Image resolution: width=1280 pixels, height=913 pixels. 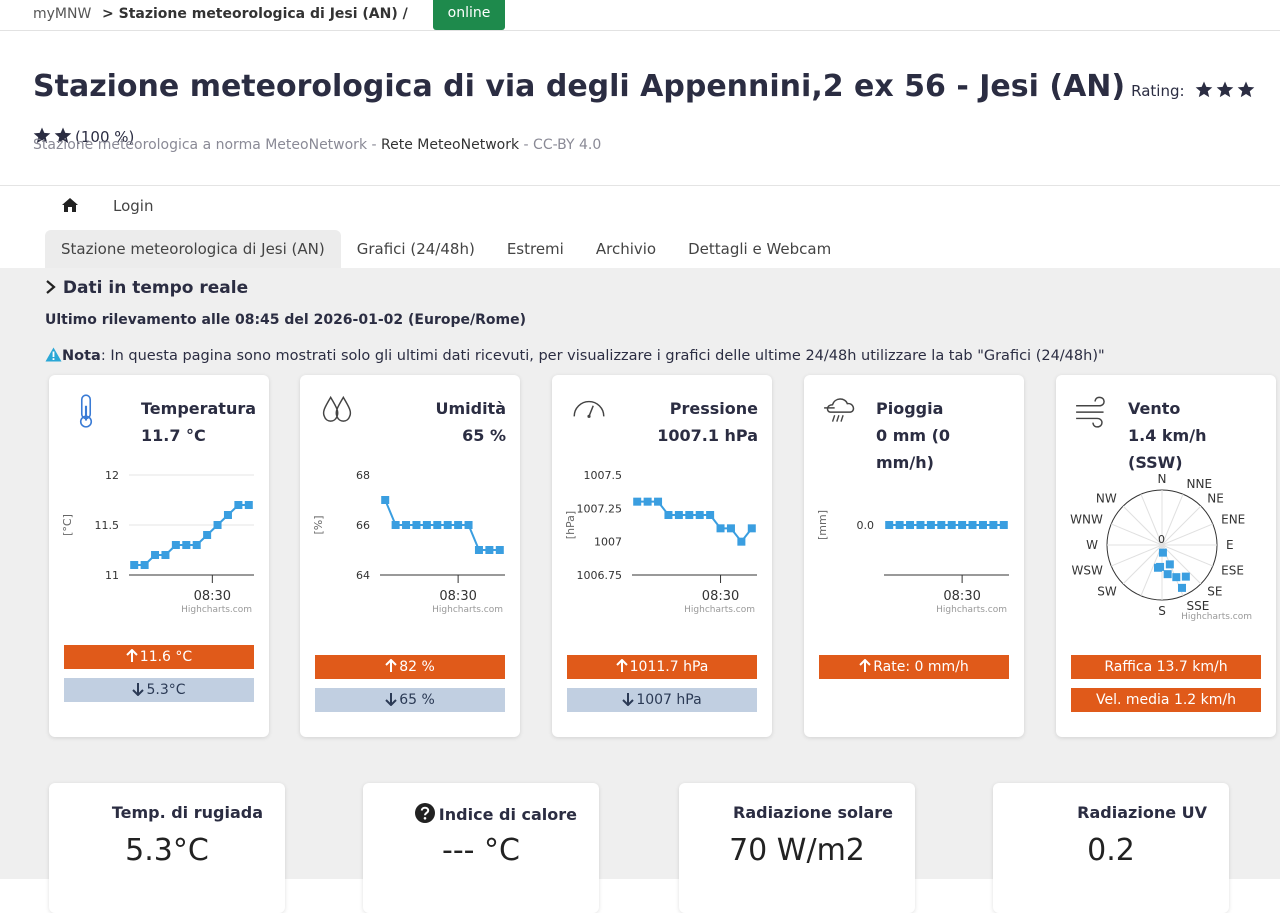 What do you see at coordinates (415, 249) in the screenshot?
I see `tab: Grafici (24/48h)` at bounding box center [415, 249].